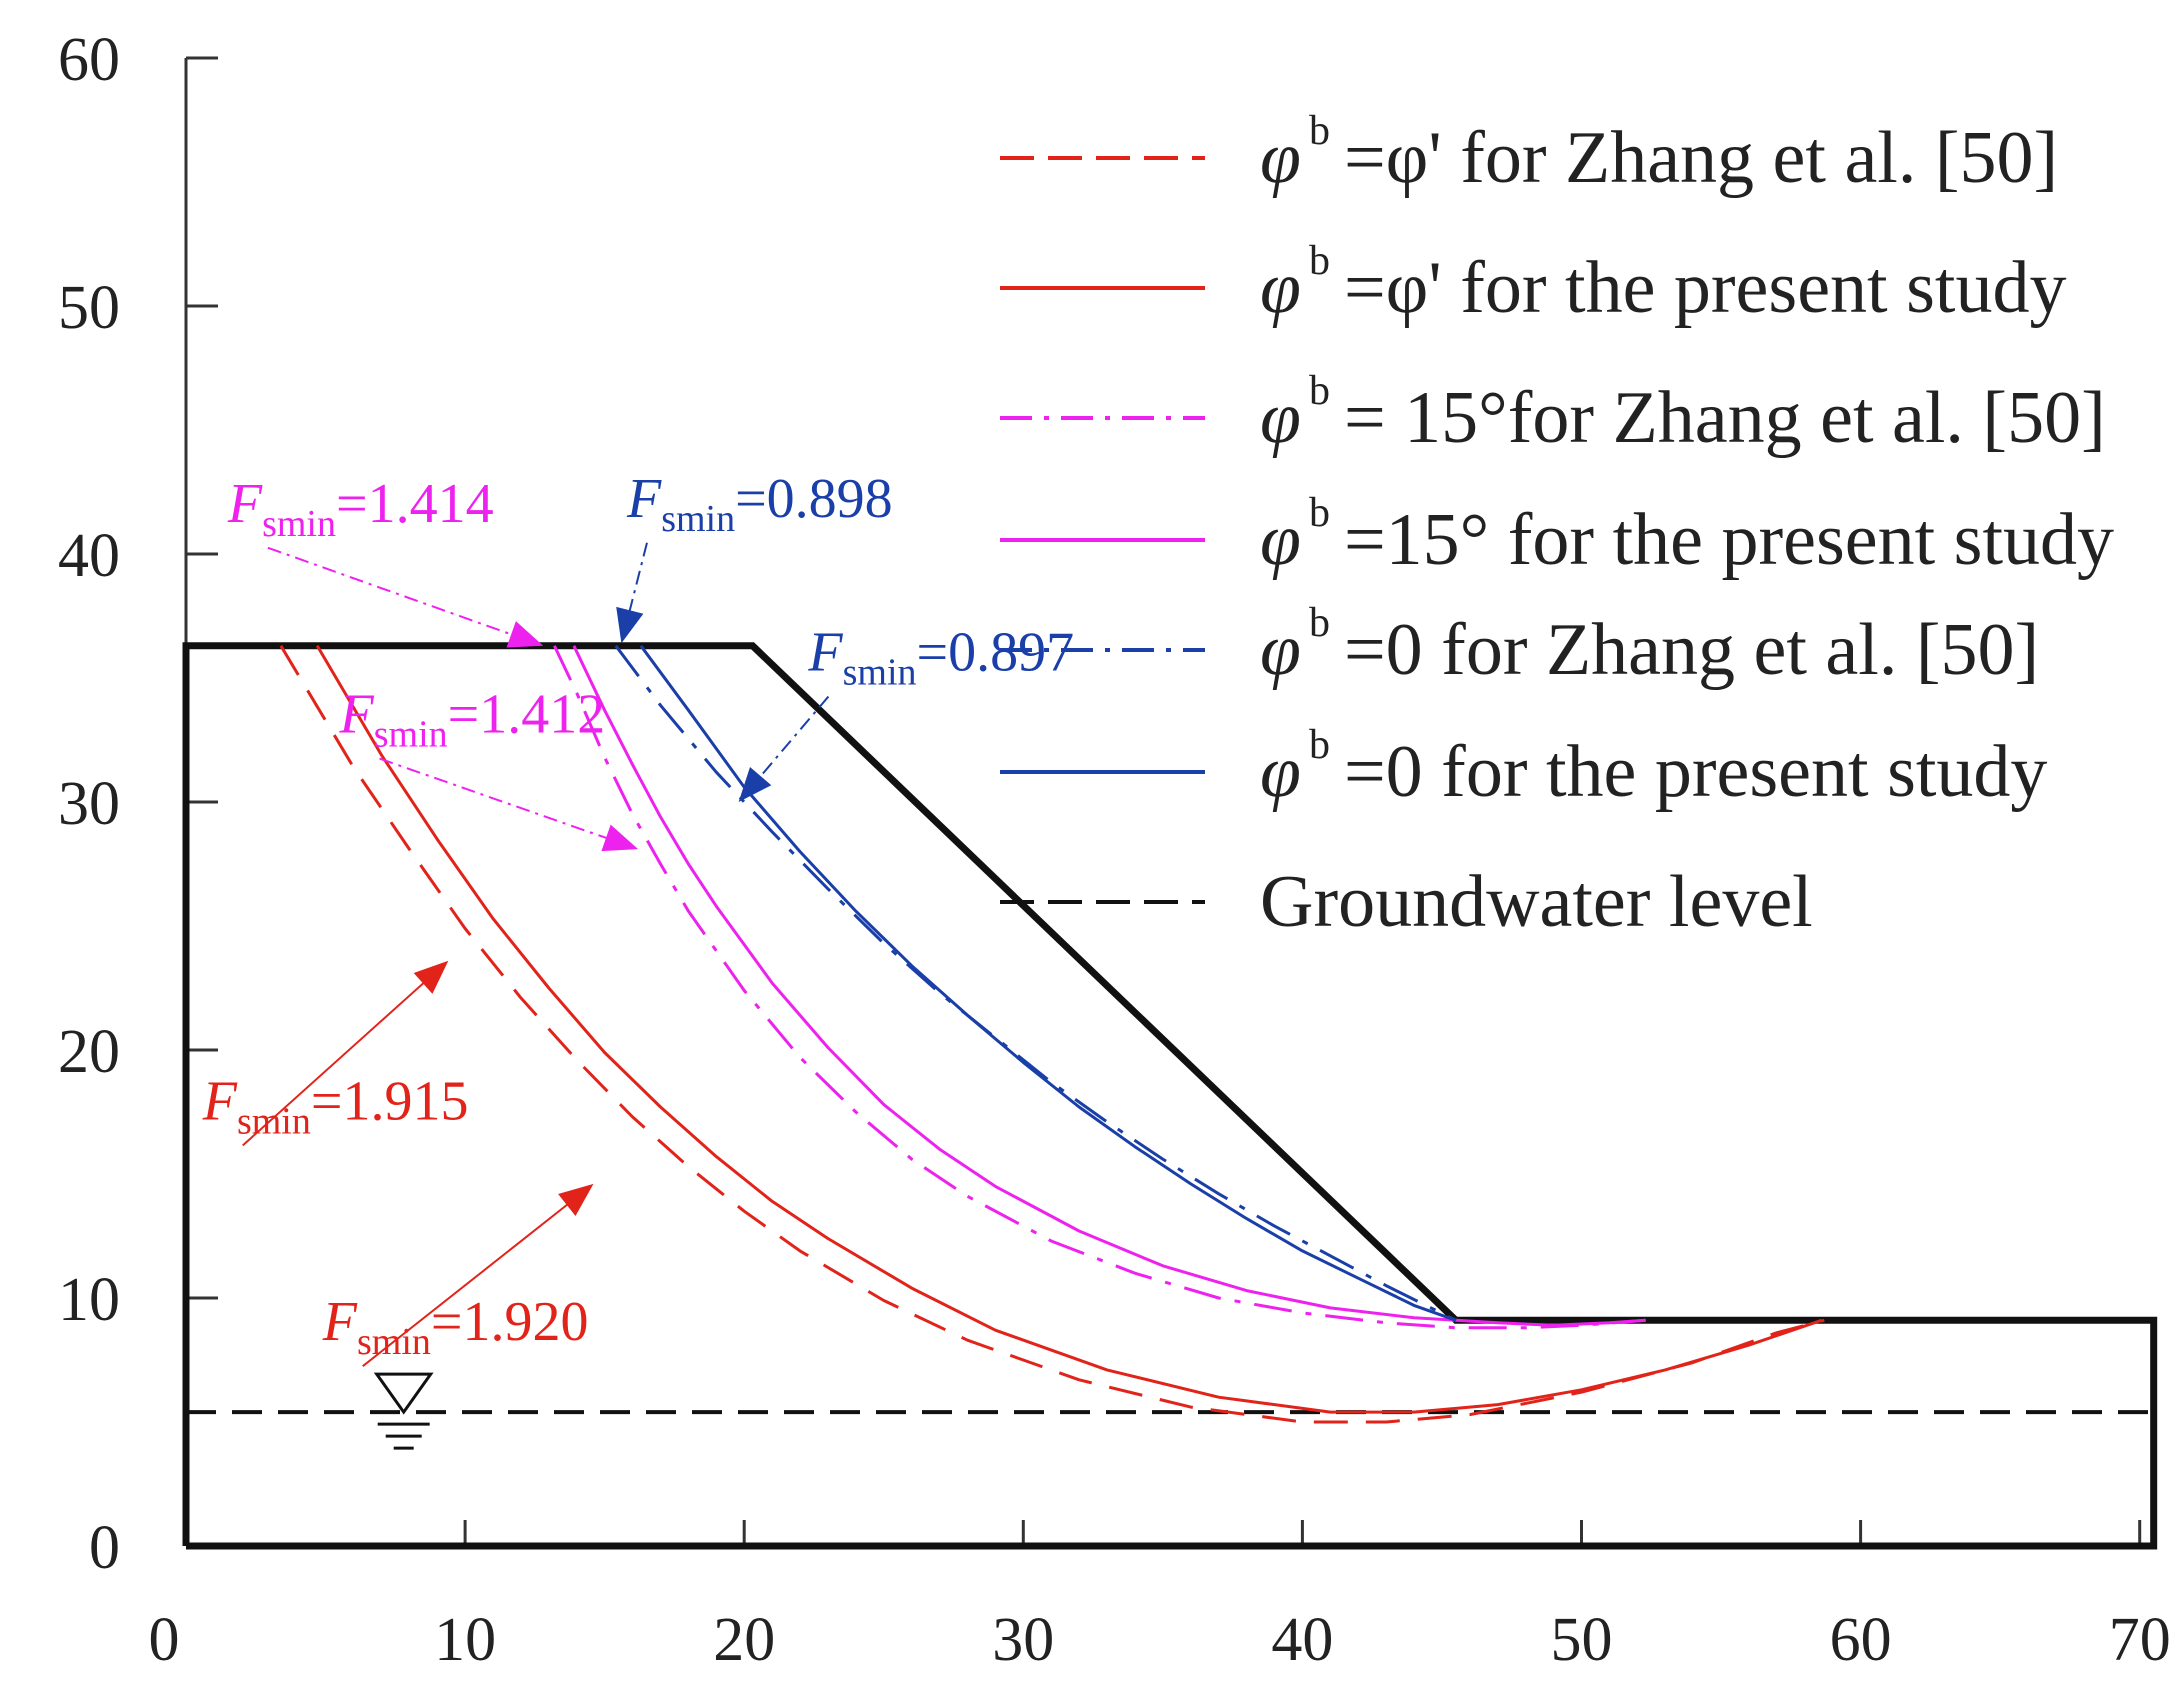  I want to click on x-tick-label: 50, so click(1582, 1640).